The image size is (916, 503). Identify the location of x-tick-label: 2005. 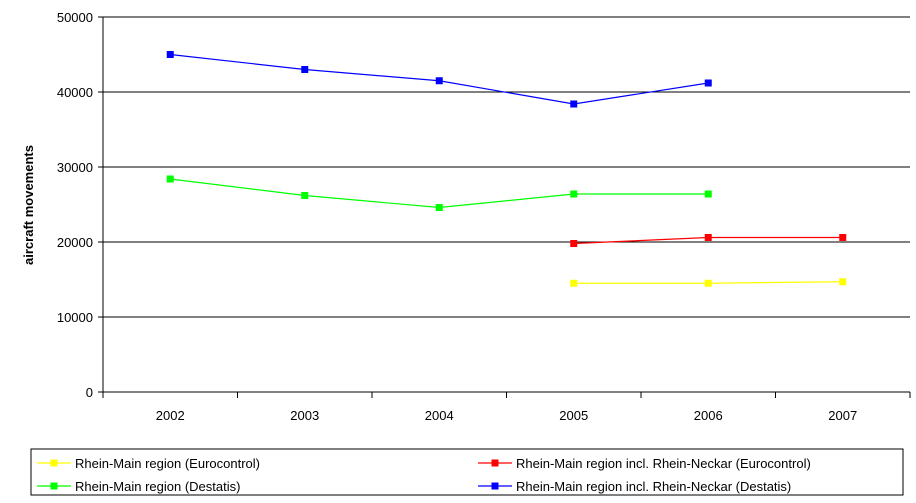
(573, 415).